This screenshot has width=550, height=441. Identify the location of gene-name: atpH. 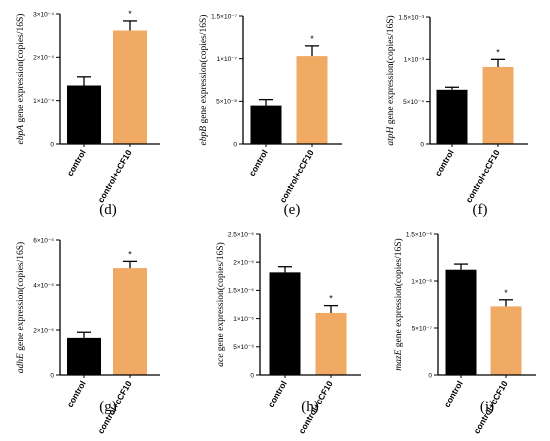
(391, 136).